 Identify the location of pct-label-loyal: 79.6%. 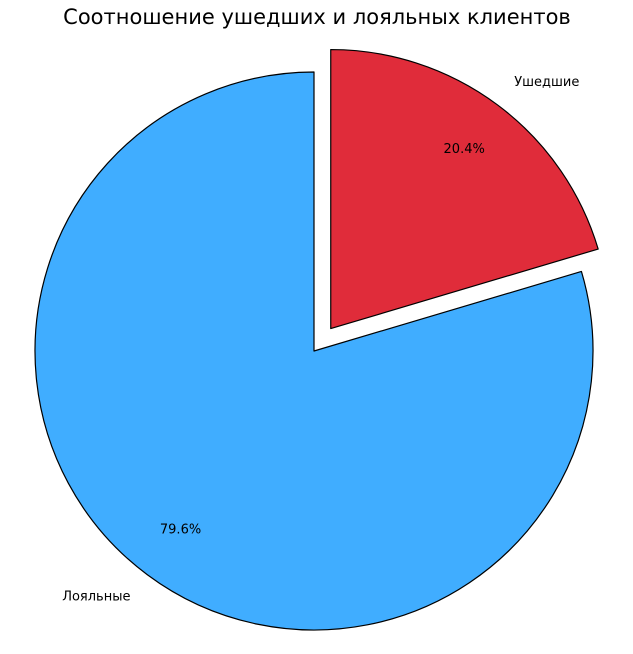
(180, 529).